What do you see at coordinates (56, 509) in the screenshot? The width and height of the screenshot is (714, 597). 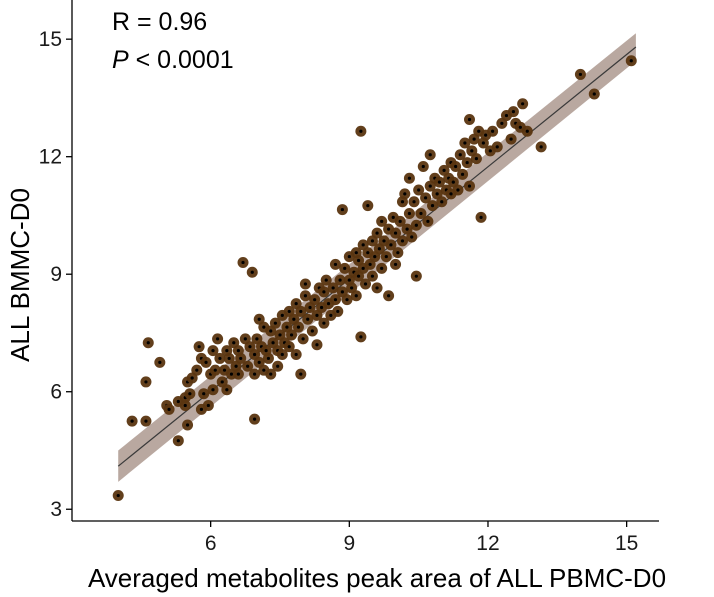 I see `y-tick-label: 3` at bounding box center [56, 509].